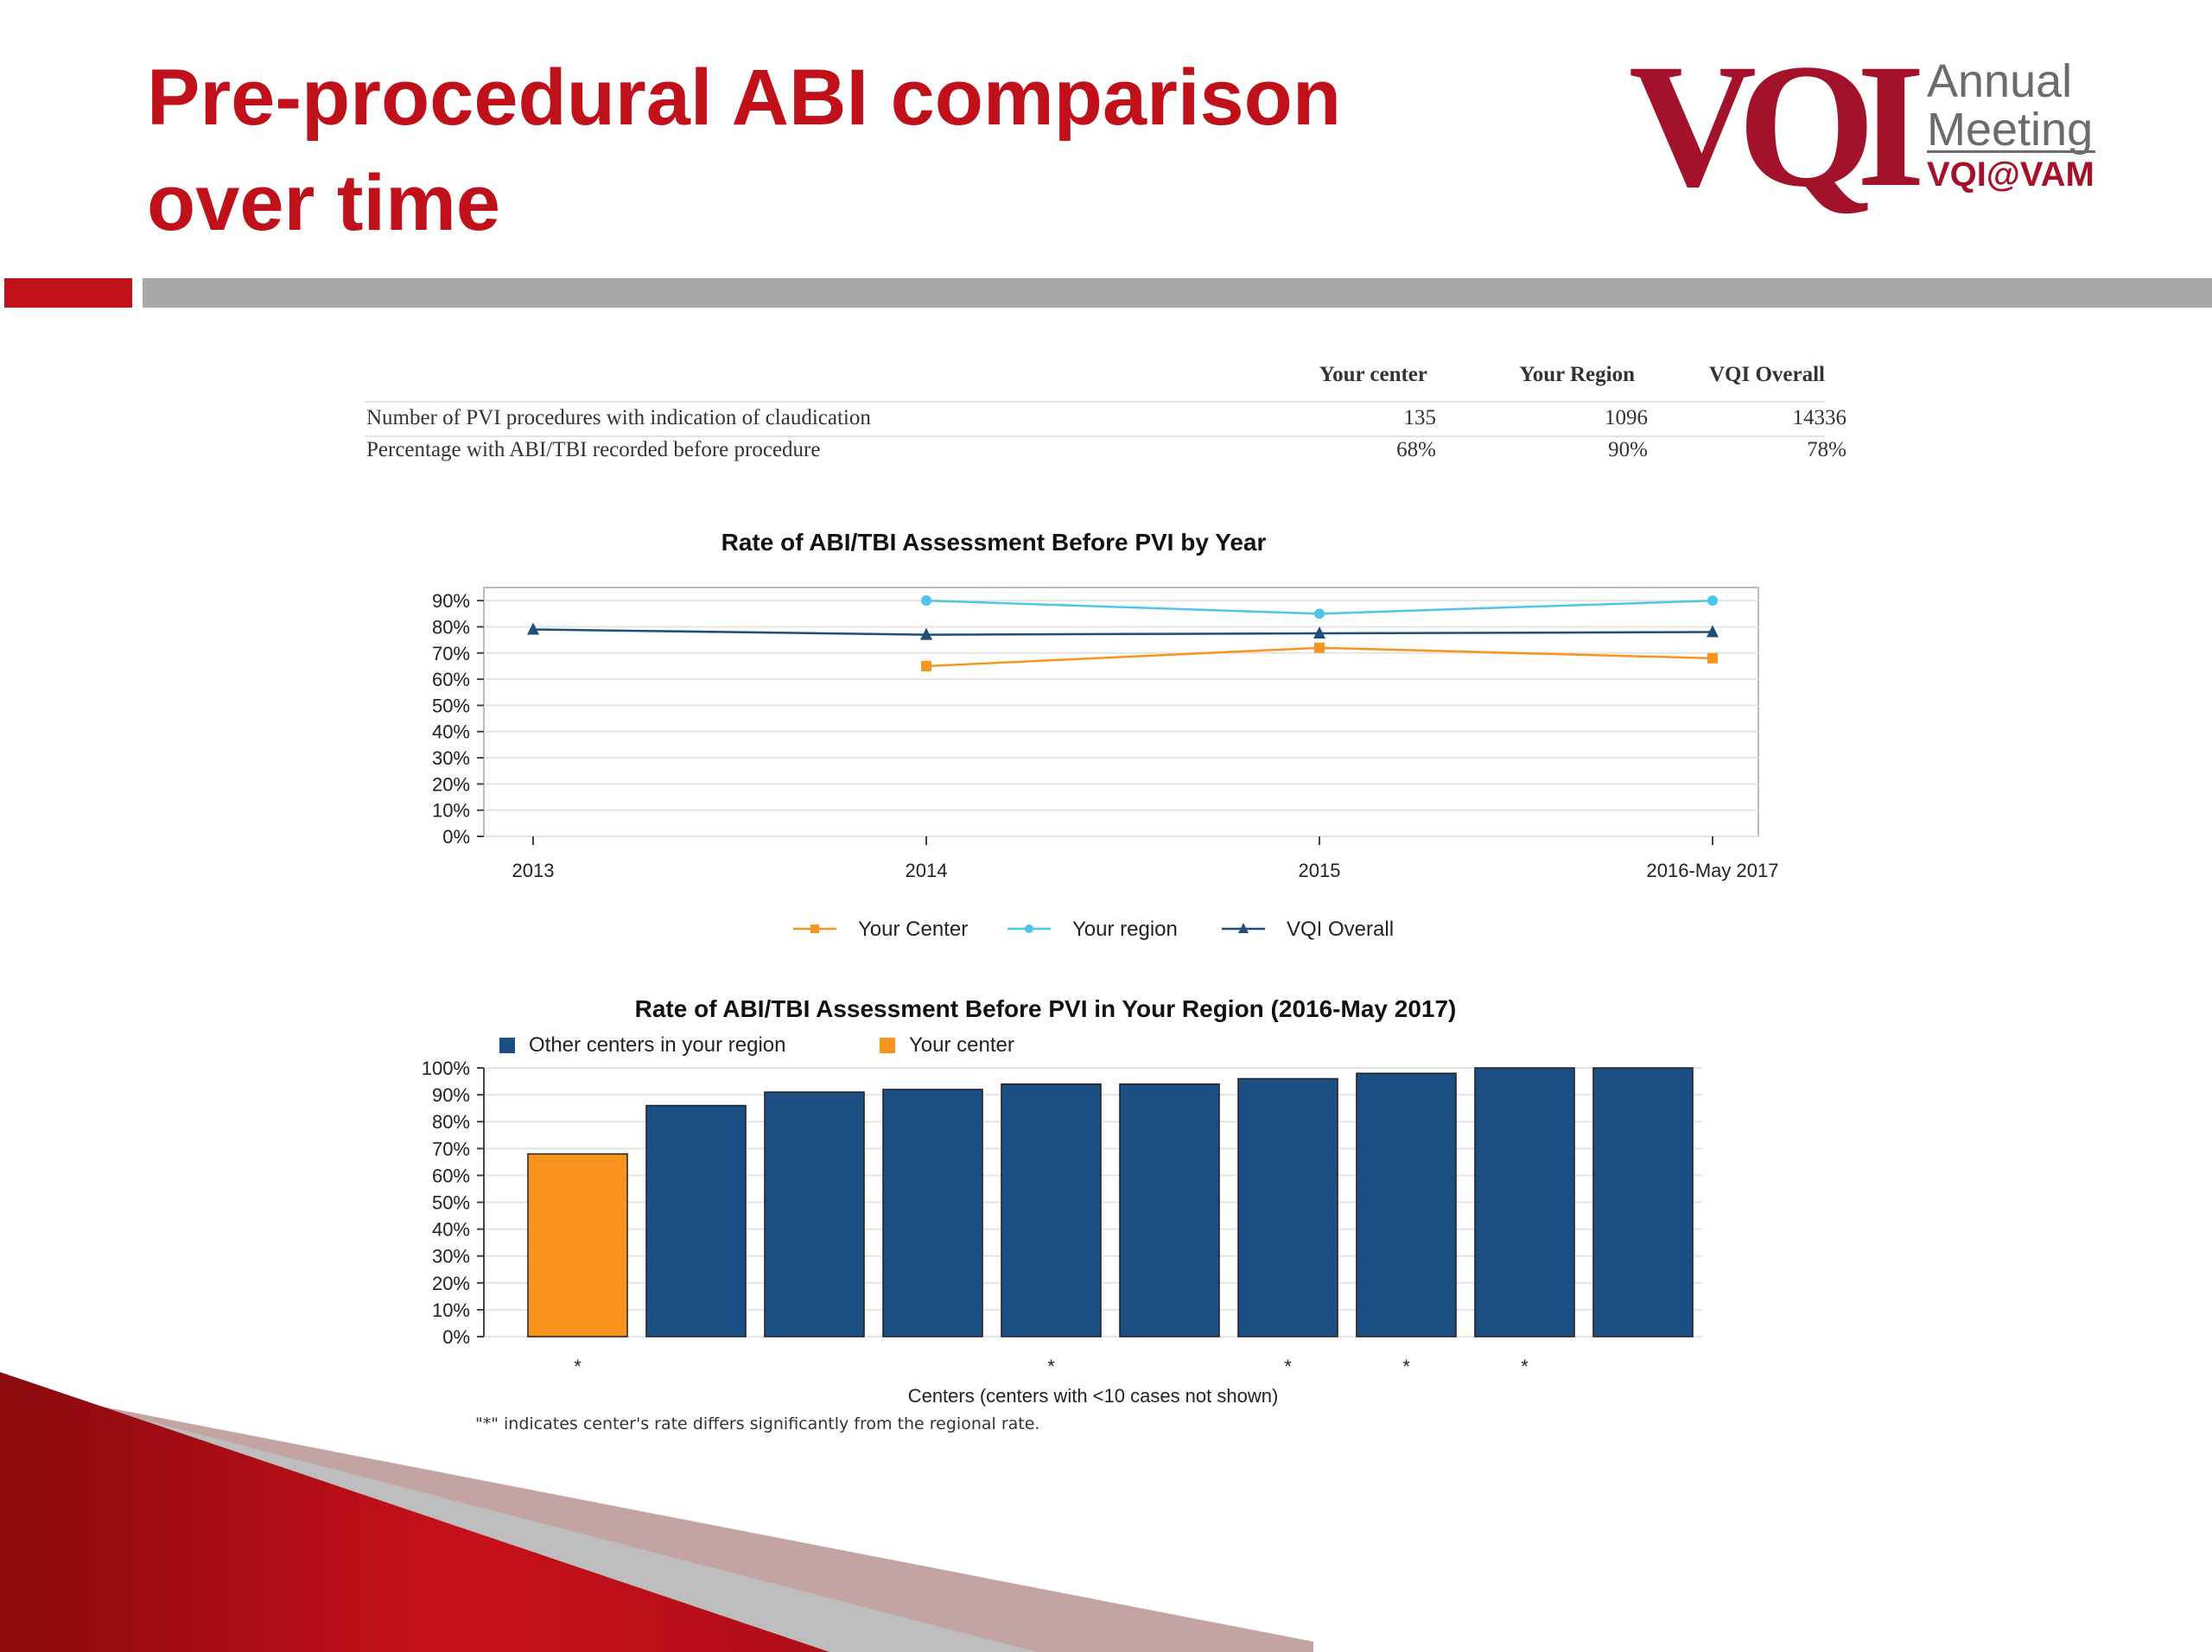  I want to click on x-tick-label: 2015, so click(1320, 871).